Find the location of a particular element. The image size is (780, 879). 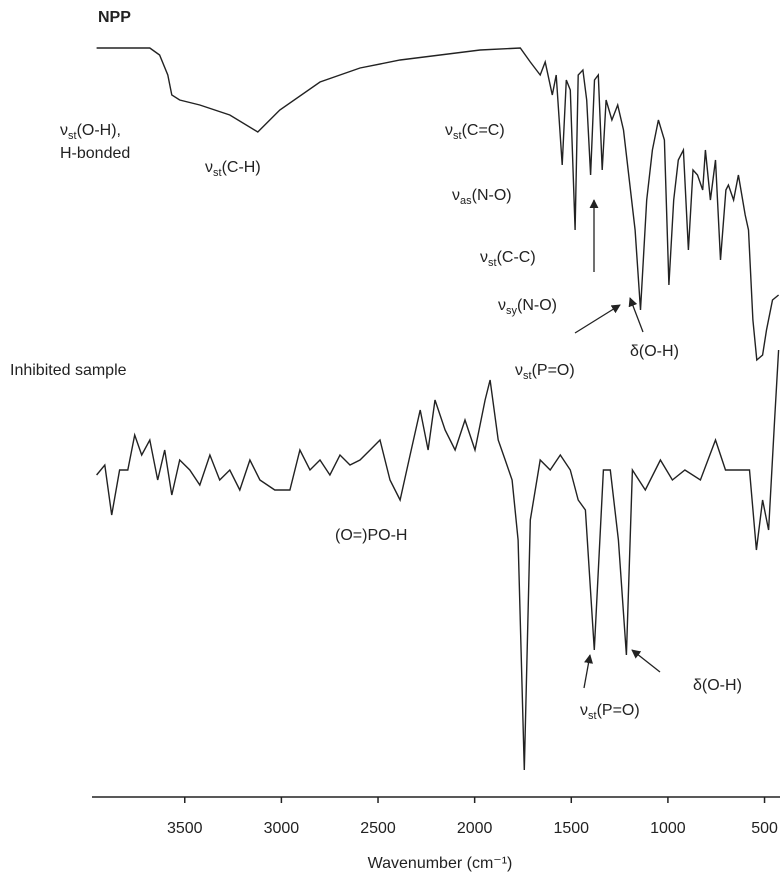

series-label: Inhibited sample is located at coordinates (68, 370).